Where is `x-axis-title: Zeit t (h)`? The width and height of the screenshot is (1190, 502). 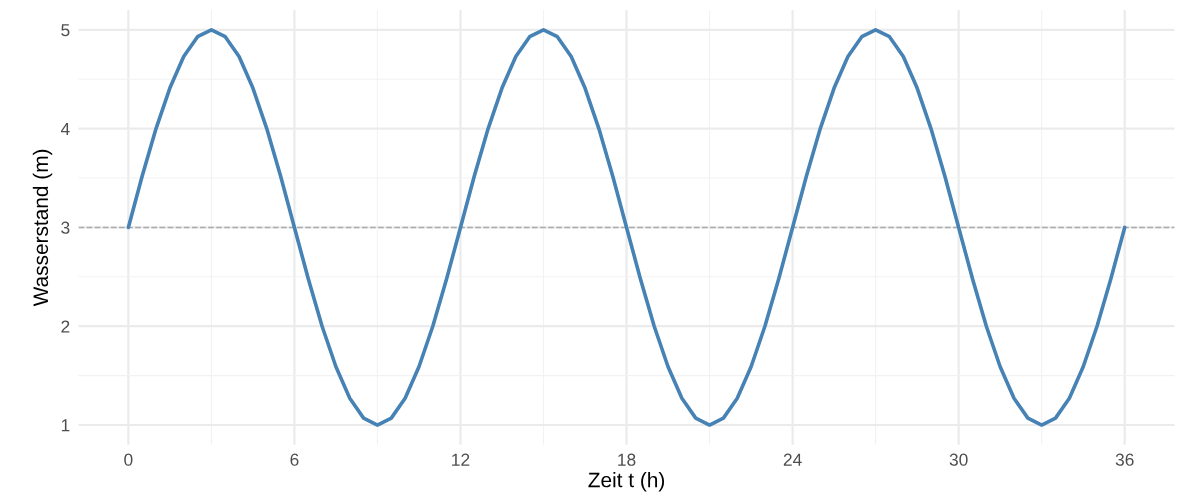
x-axis-title: Zeit t (h) is located at coordinates (626, 482).